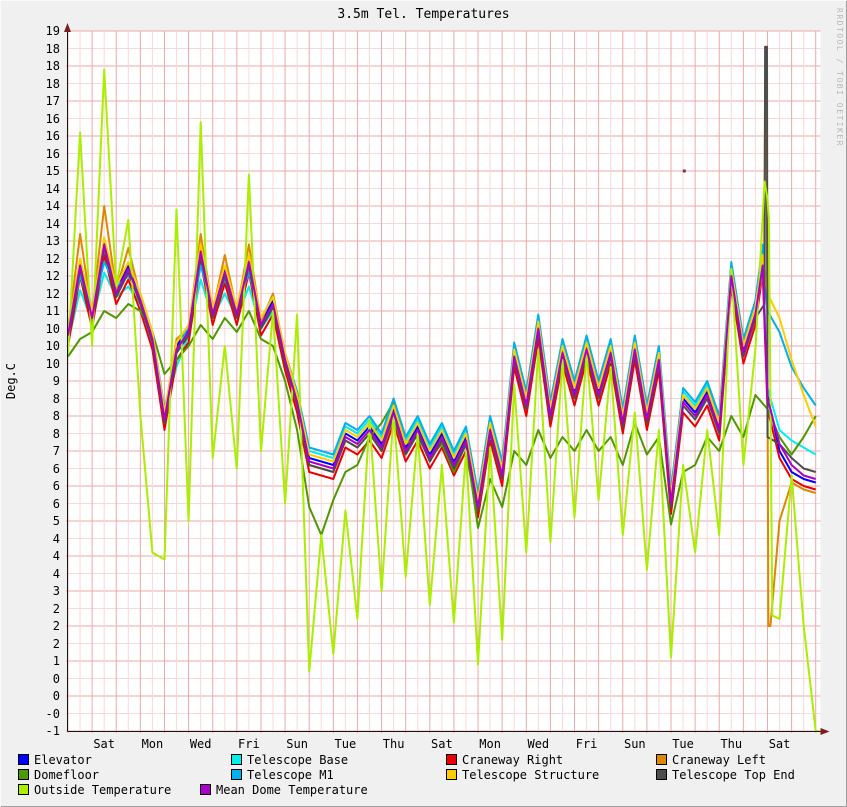 The height and width of the screenshot is (807, 847). What do you see at coordinates (103, 789) in the screenshot?
I see `legend-label: Outside Temperature` at bounding box center [103, 789].